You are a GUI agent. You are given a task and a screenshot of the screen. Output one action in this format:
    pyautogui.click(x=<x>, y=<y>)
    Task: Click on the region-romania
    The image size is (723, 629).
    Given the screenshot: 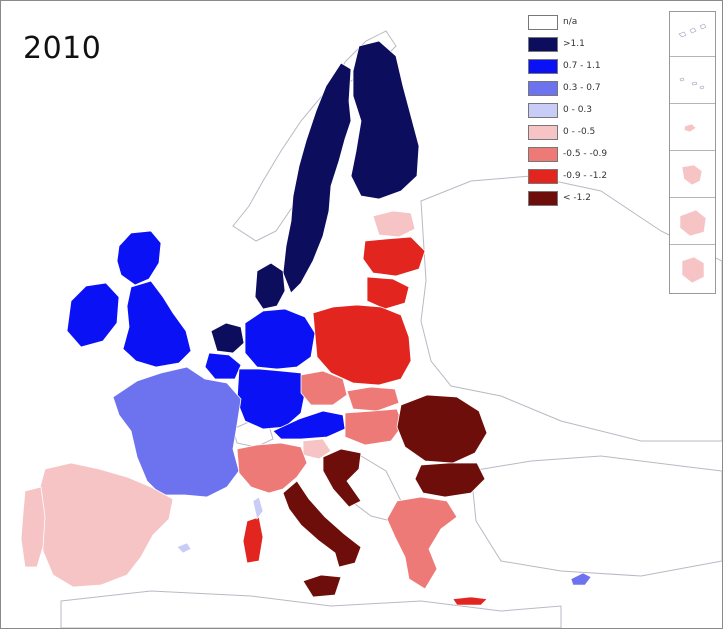 What is the action you would take?
    pyautogui.click(x=442, y=429)
    